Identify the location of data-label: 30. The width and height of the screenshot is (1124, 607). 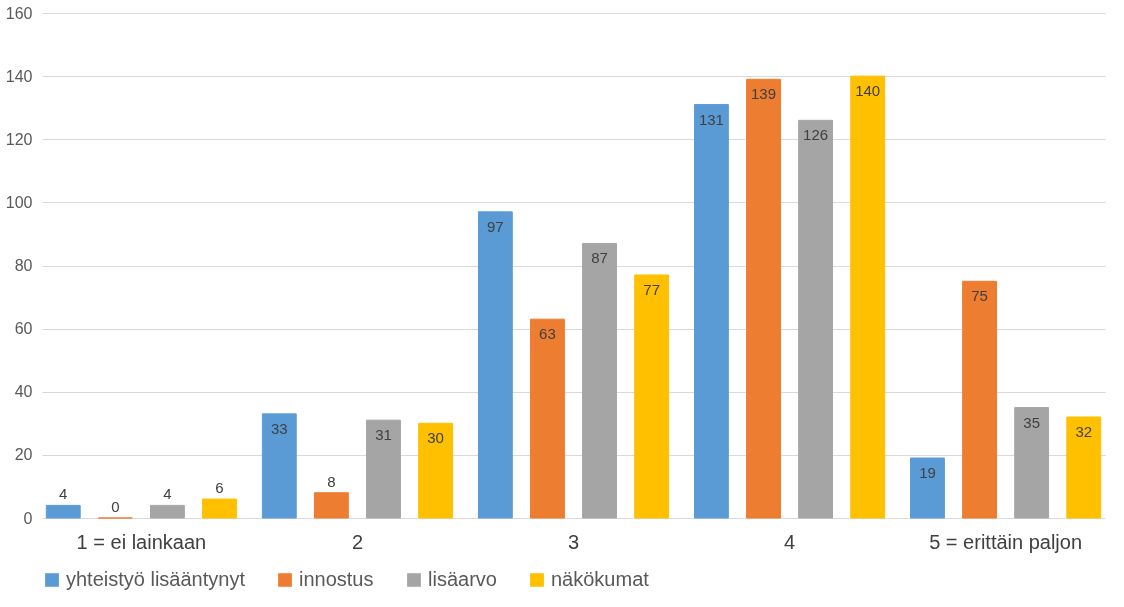
(435, 438).